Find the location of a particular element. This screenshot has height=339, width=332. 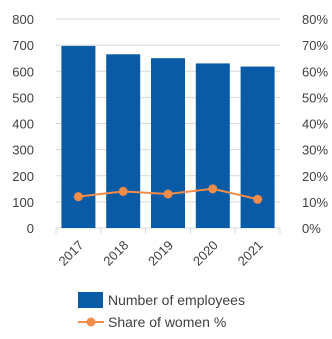

y-left-tick-label: 700 is located at coordinates (23, 45).